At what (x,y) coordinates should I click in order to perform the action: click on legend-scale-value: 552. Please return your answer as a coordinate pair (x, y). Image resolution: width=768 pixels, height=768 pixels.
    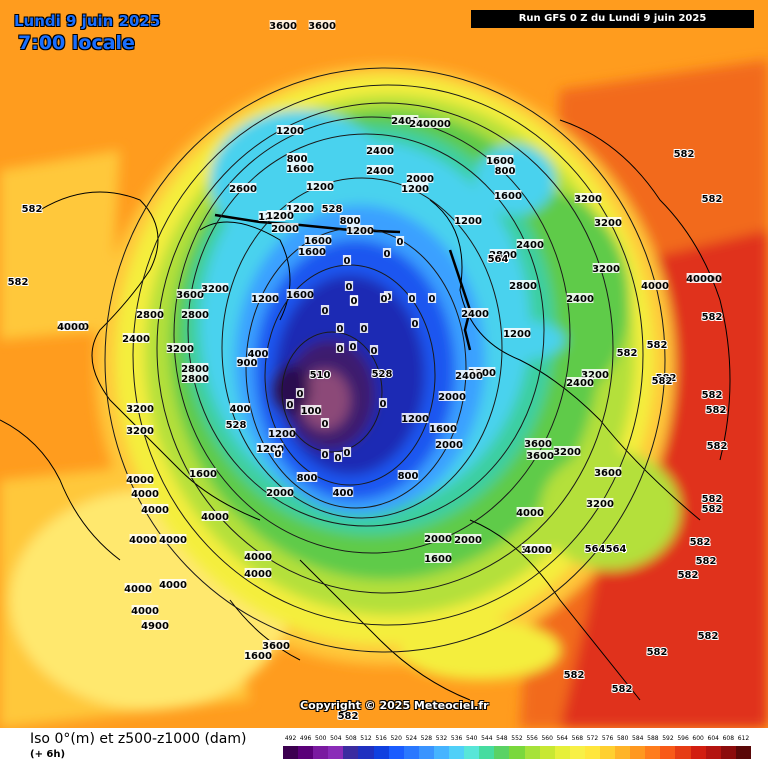
    Looking at the image, I should click on (517, 738).